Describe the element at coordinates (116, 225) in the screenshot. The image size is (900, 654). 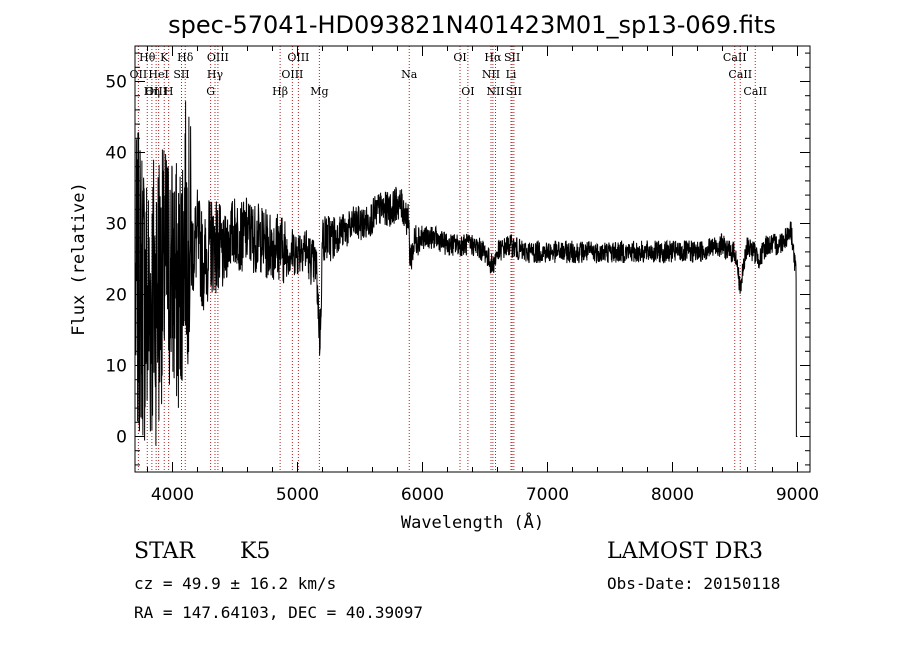
I see `y-tick-label: 30` at that location.